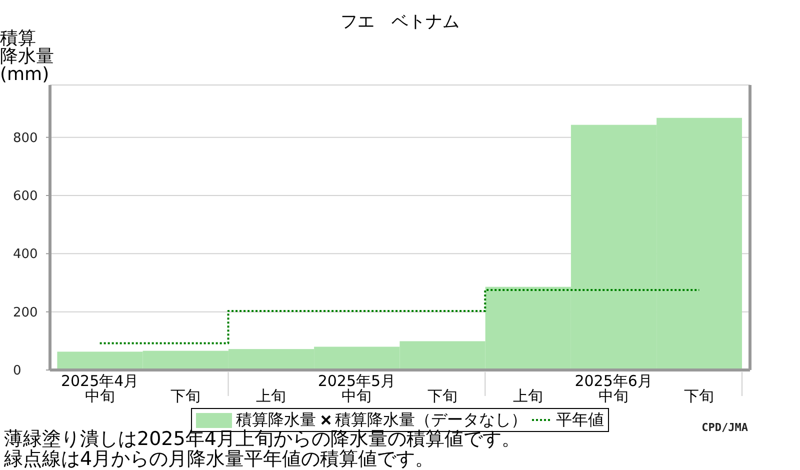 The image size is (800, 470). What do you see at coordinates (25, 312) in the screenshot?
I see `y-tick-label: 200` at bounding box center [25, 312].